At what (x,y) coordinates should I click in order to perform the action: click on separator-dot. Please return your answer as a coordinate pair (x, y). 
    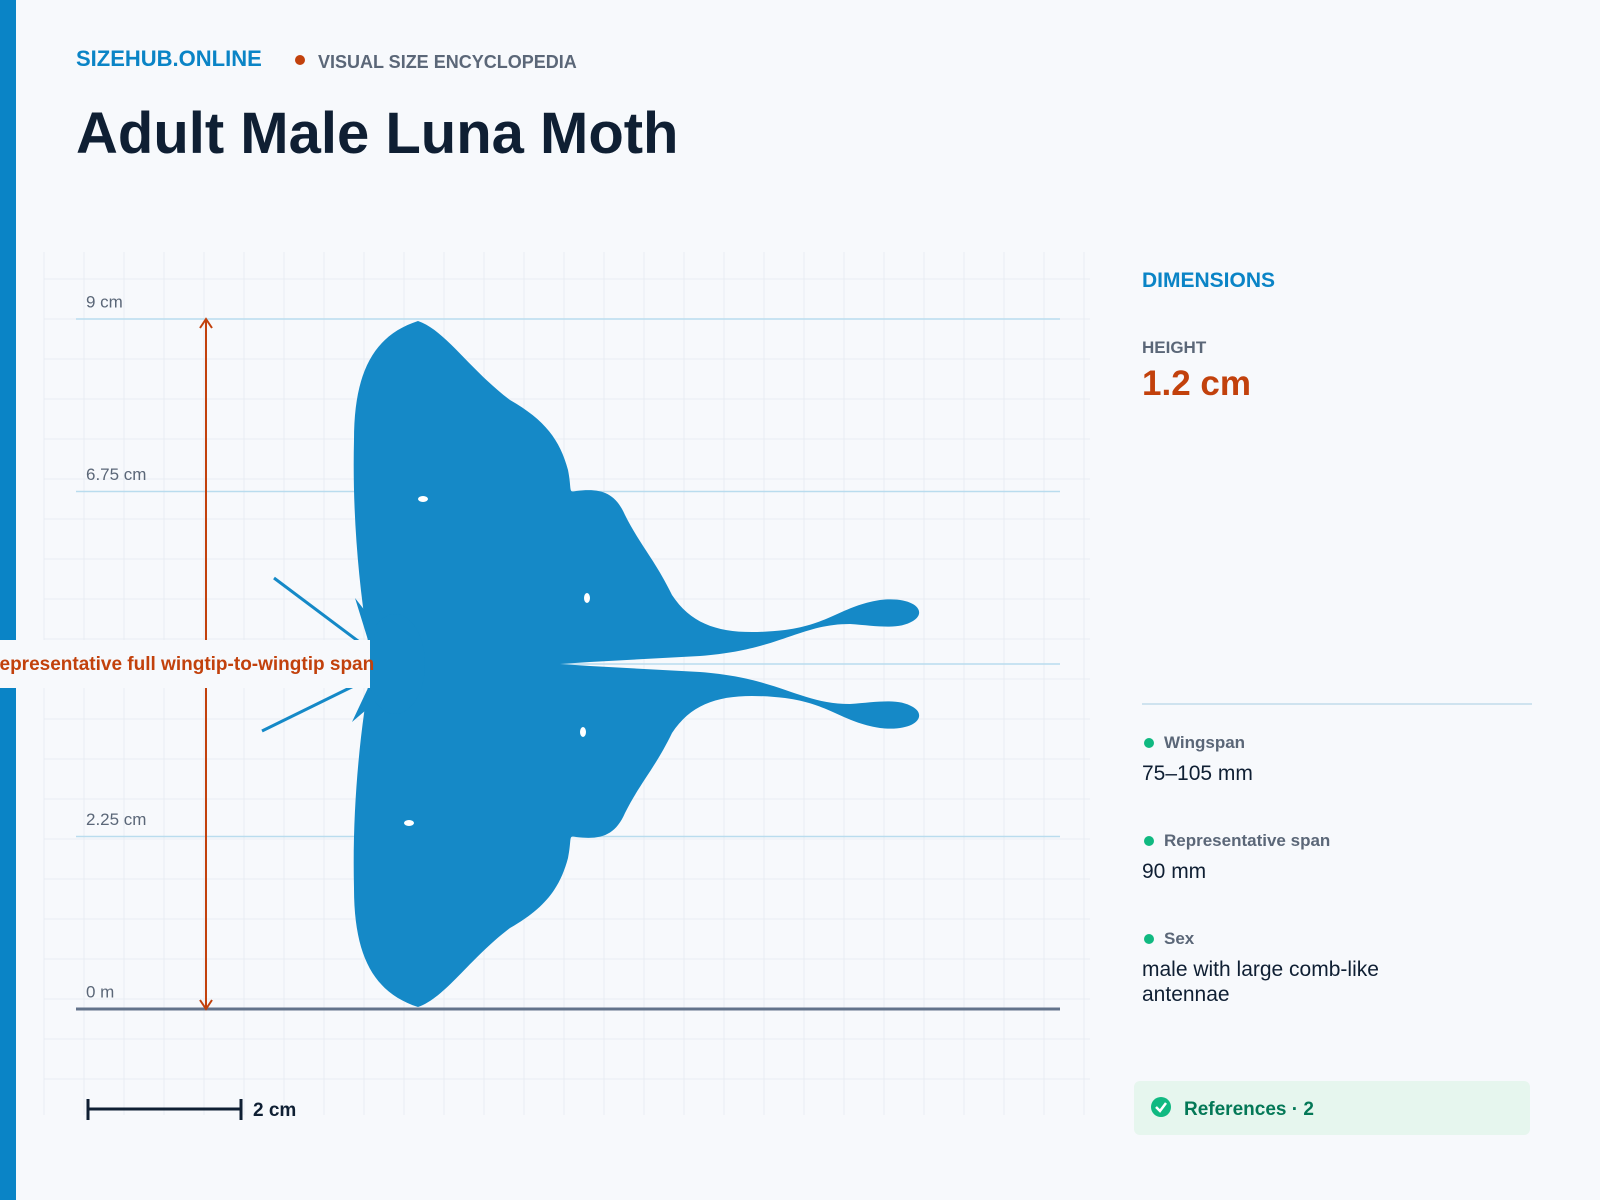
    Looking at the image, I should click on (300, 60).